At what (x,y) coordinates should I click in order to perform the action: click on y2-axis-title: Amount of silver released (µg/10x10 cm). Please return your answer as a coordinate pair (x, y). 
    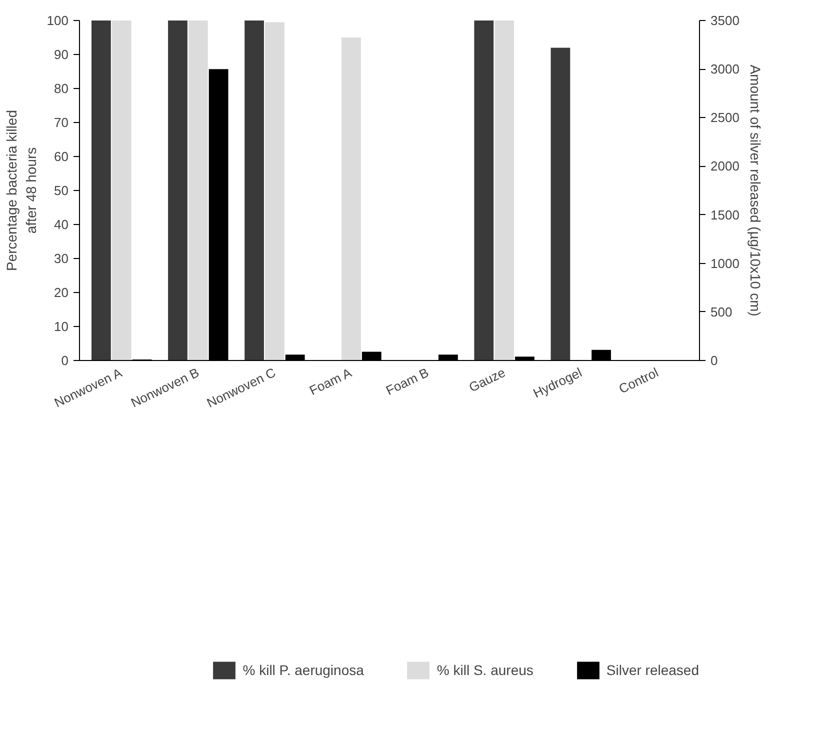
    Looking at the image, I should click on (755, 190).